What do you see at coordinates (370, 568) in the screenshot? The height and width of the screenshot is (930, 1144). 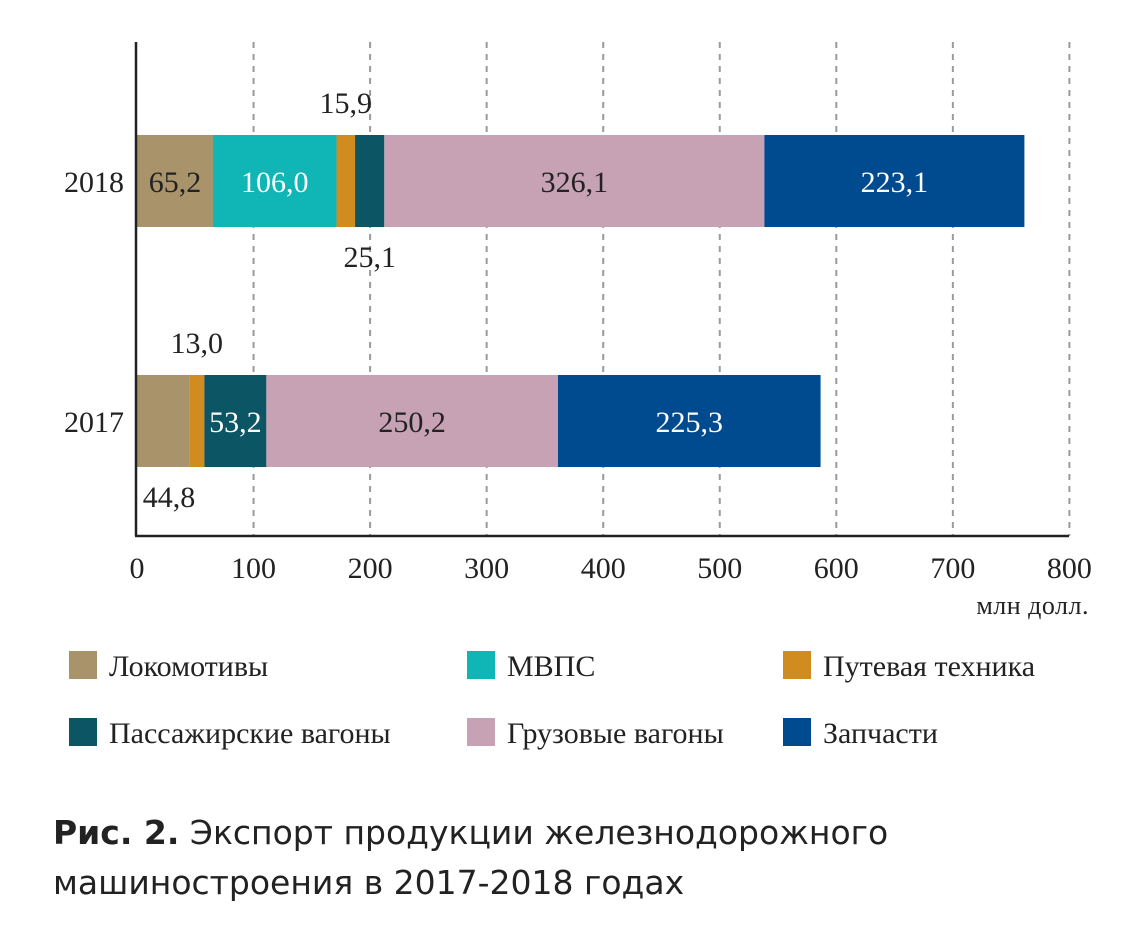 I see `x-tick-200: 200` at bounding box center [370, 568].